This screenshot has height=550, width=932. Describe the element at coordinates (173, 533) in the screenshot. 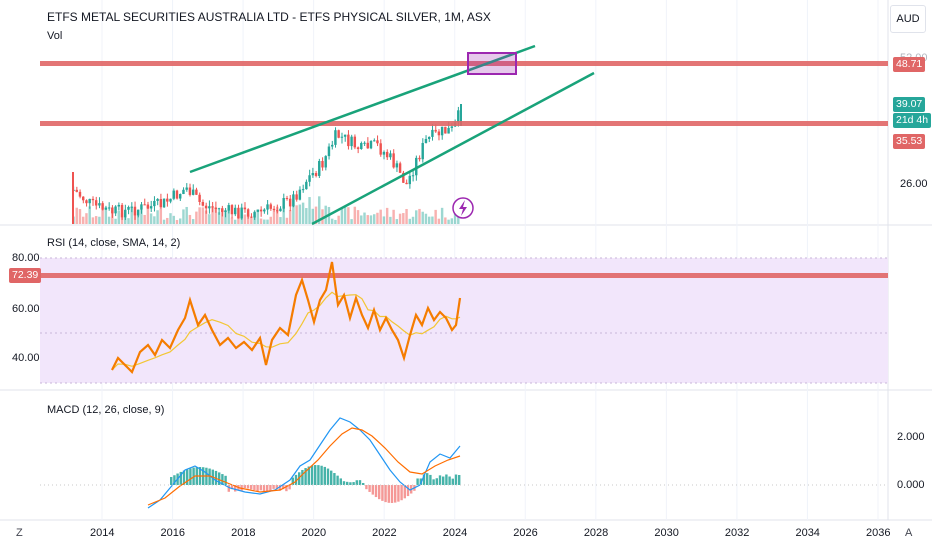

I see `year-label: 2016` at that location.